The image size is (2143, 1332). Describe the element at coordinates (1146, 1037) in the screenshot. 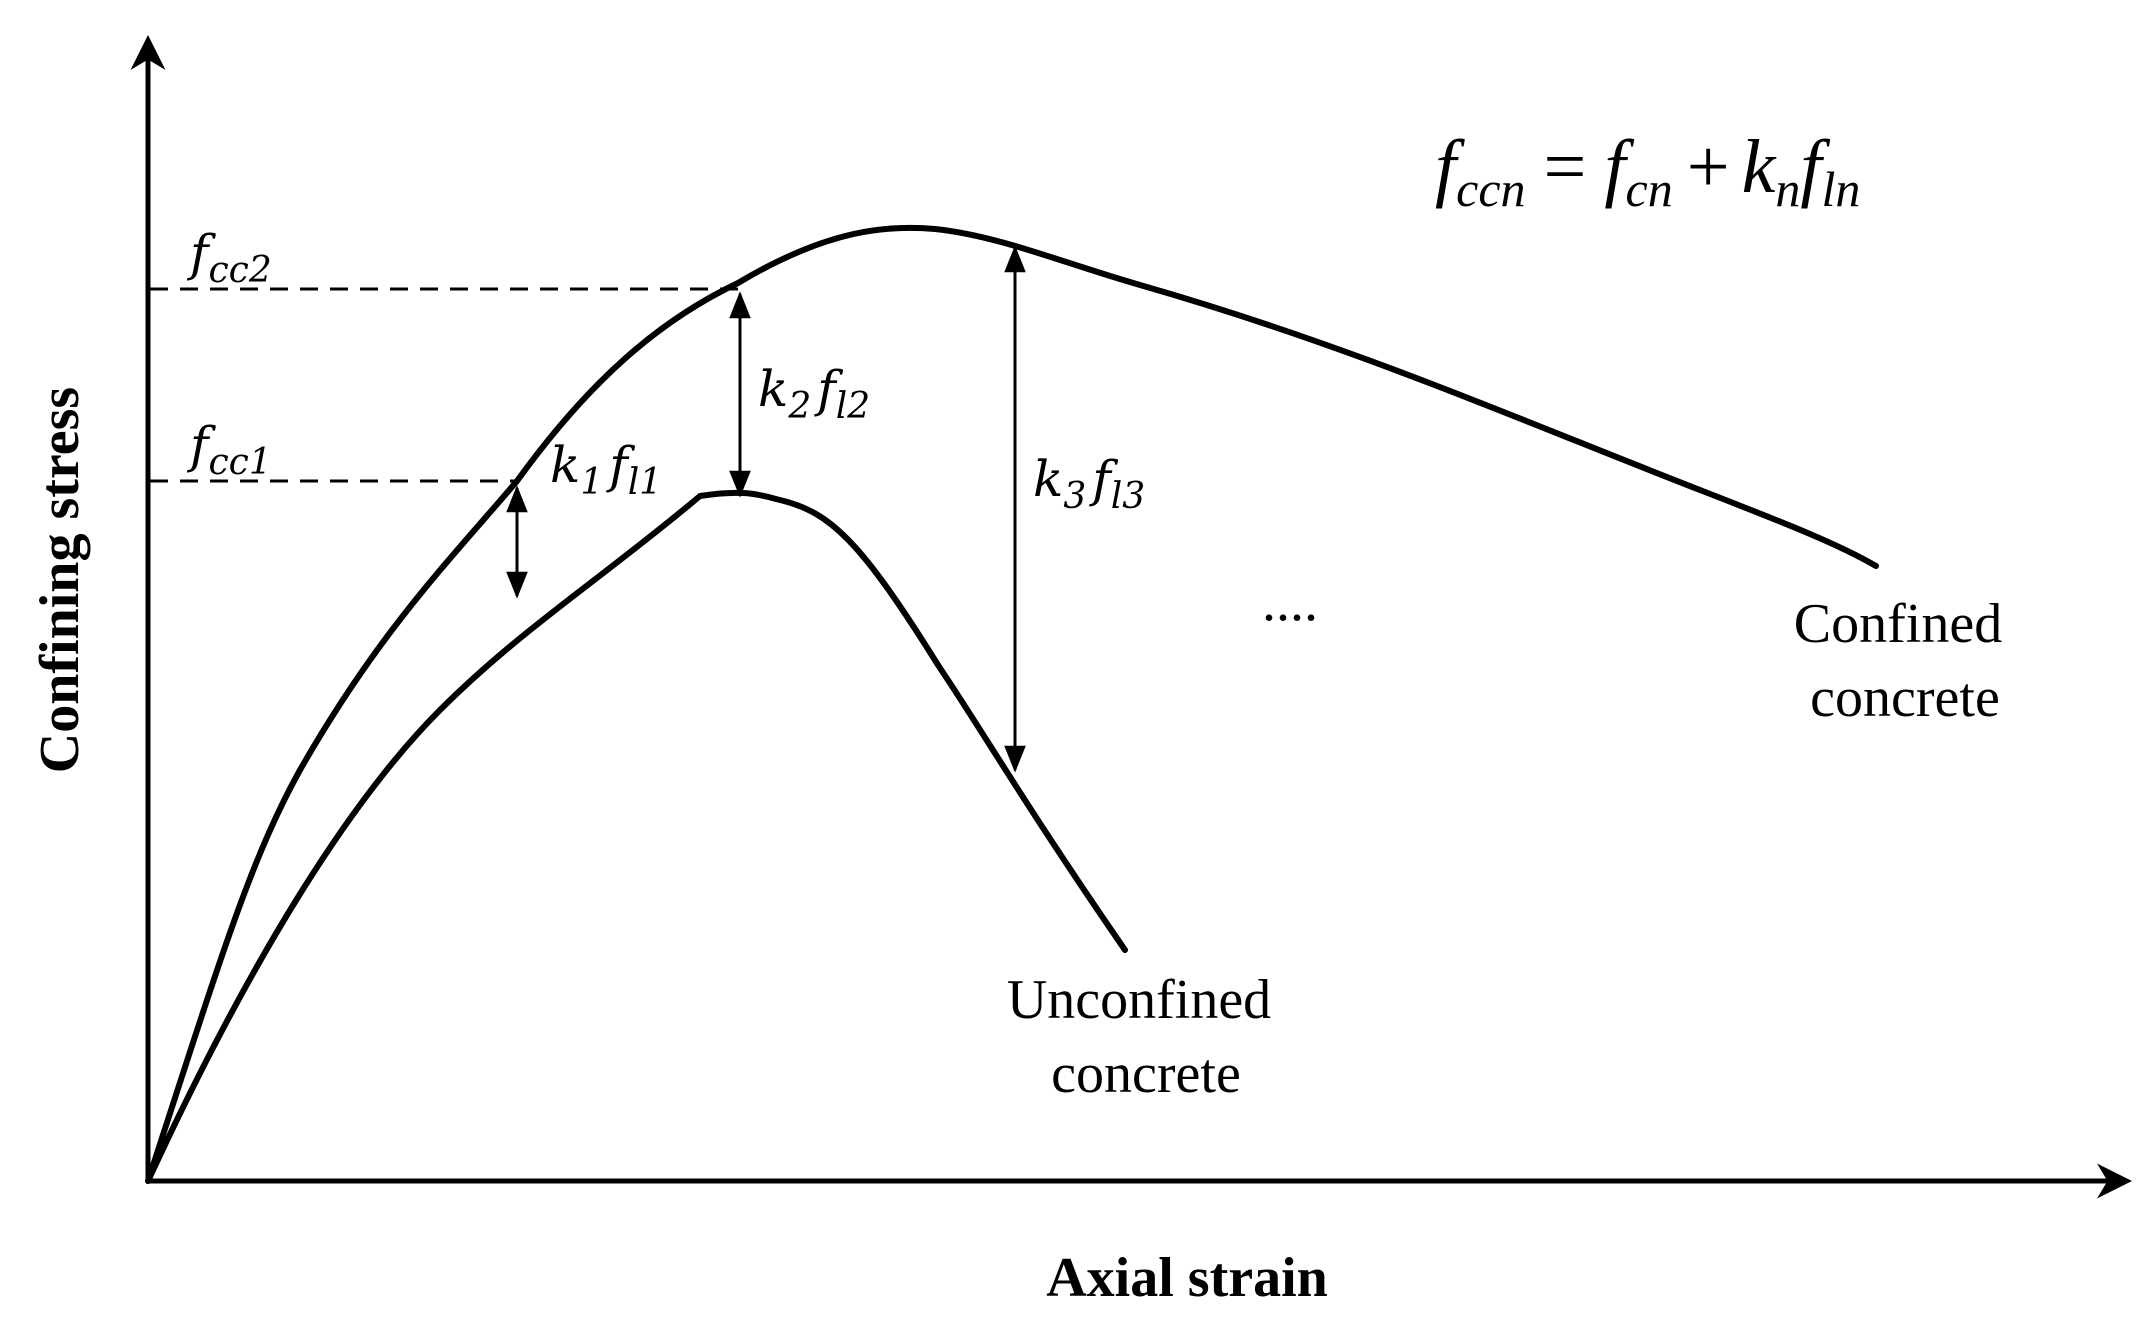

I see `unconfined-concrete-label: Unconfined concrete` at that location.